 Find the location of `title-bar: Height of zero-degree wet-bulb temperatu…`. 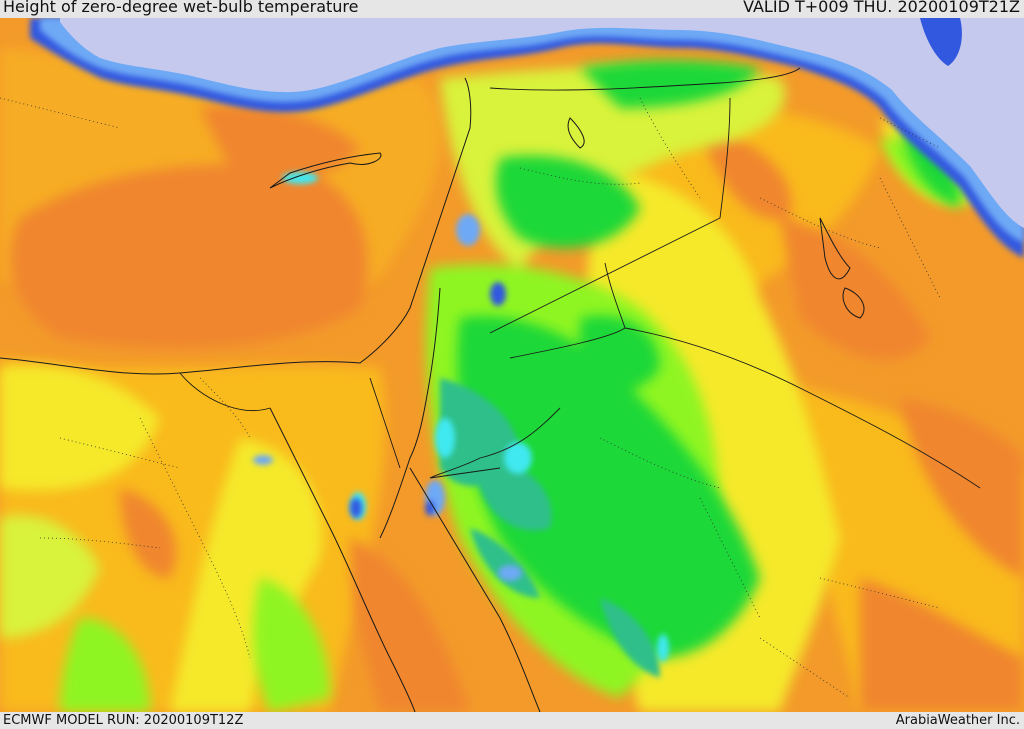

title-bar: Height of zero-degree wet-bulb temperatu… is located at coordinates (512, 11).